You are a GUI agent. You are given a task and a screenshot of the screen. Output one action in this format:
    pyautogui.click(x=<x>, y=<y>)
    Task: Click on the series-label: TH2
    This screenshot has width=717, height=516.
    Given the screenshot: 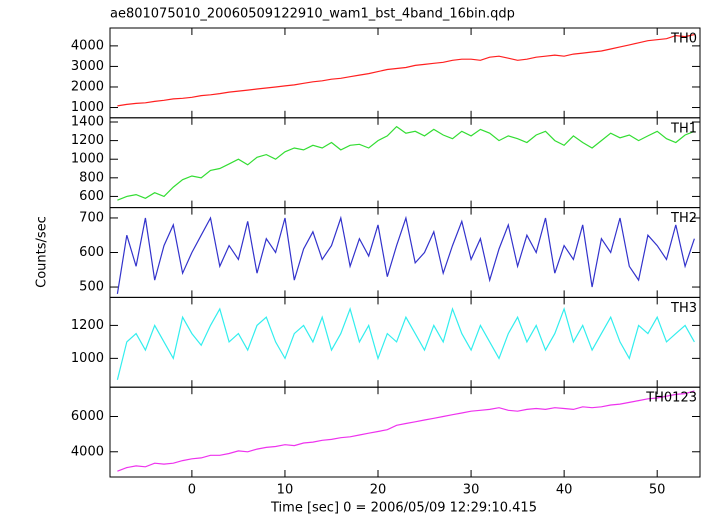 What is the action you would take?
    pyautogui.click(x=683, y=218)
    